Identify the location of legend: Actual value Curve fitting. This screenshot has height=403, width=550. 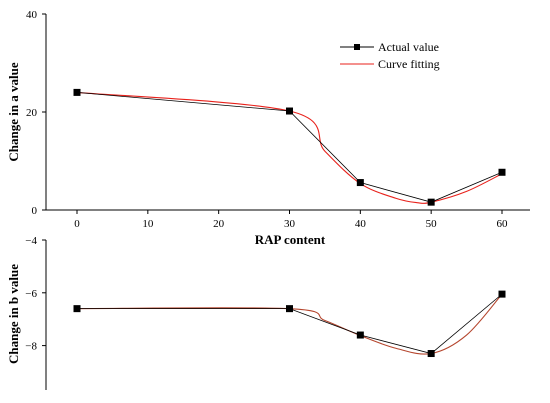
(390, 55).